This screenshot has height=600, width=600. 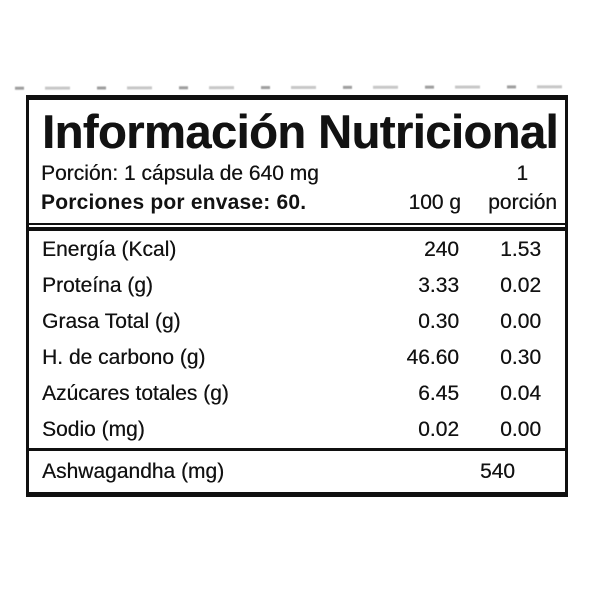 What do you see at coordinates (174, 202) in the screenshot?
I see `servings-per-container-text: Porciones por envase: 60.` at bounding box center [174, 202].